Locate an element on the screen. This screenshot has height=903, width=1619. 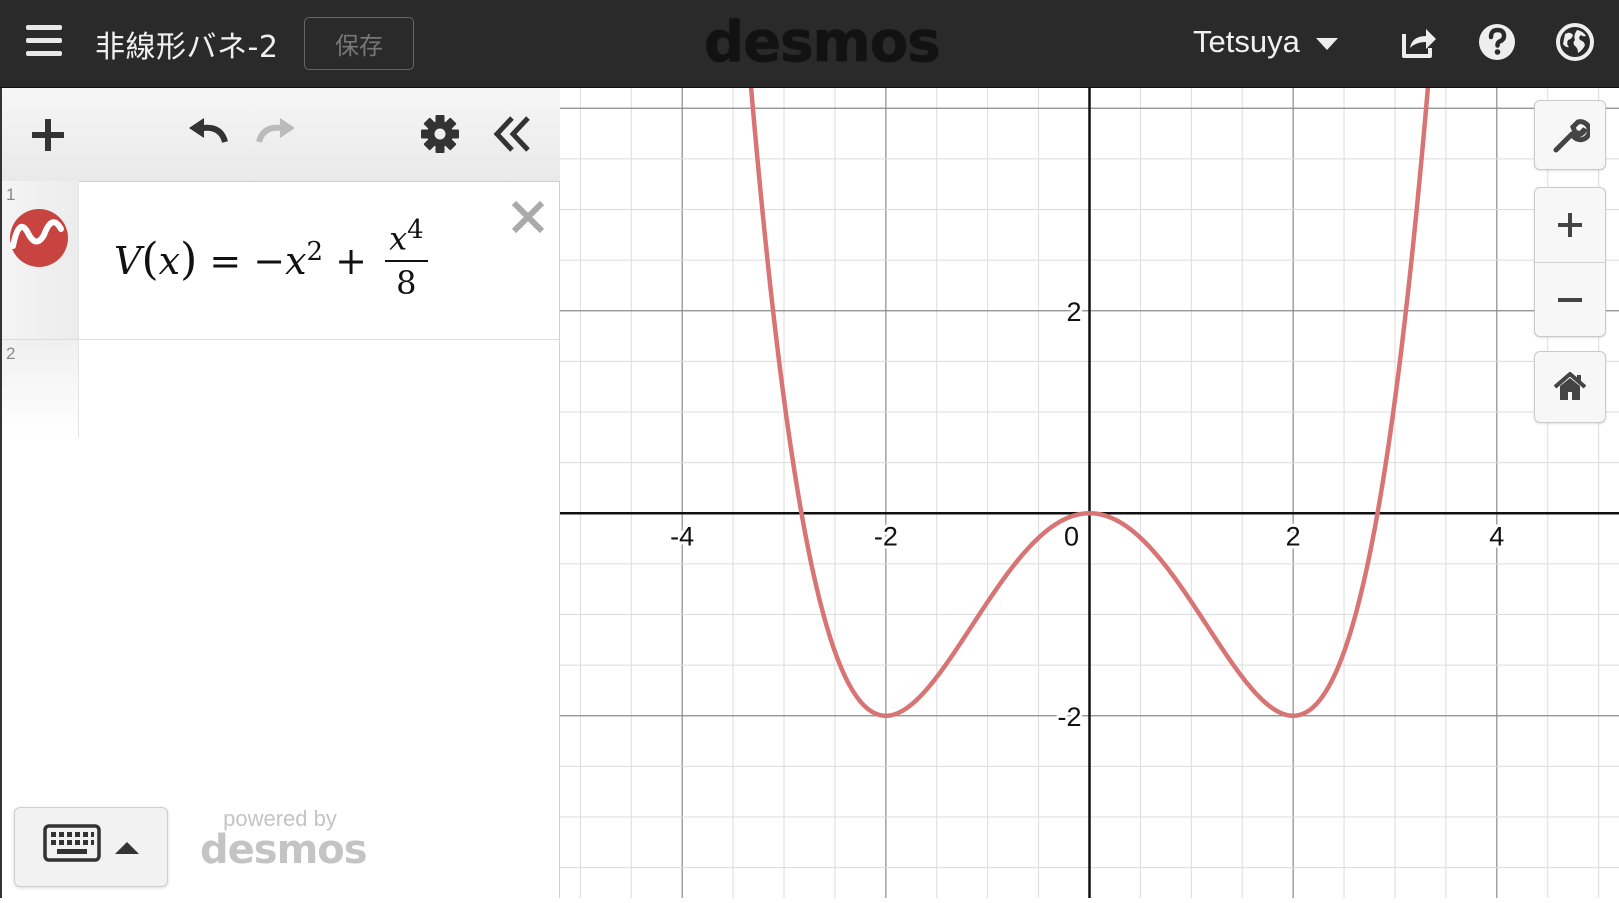
expression-index: 1 is located at coordinates (11, 194).